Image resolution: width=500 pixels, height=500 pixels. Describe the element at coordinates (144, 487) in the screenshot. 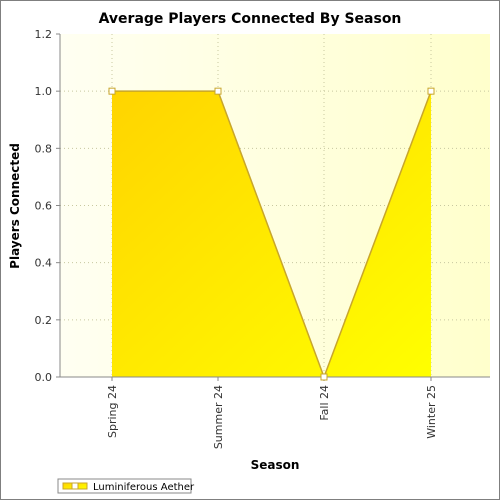

I see `legend-label: Luminiferous Aether` at that location.